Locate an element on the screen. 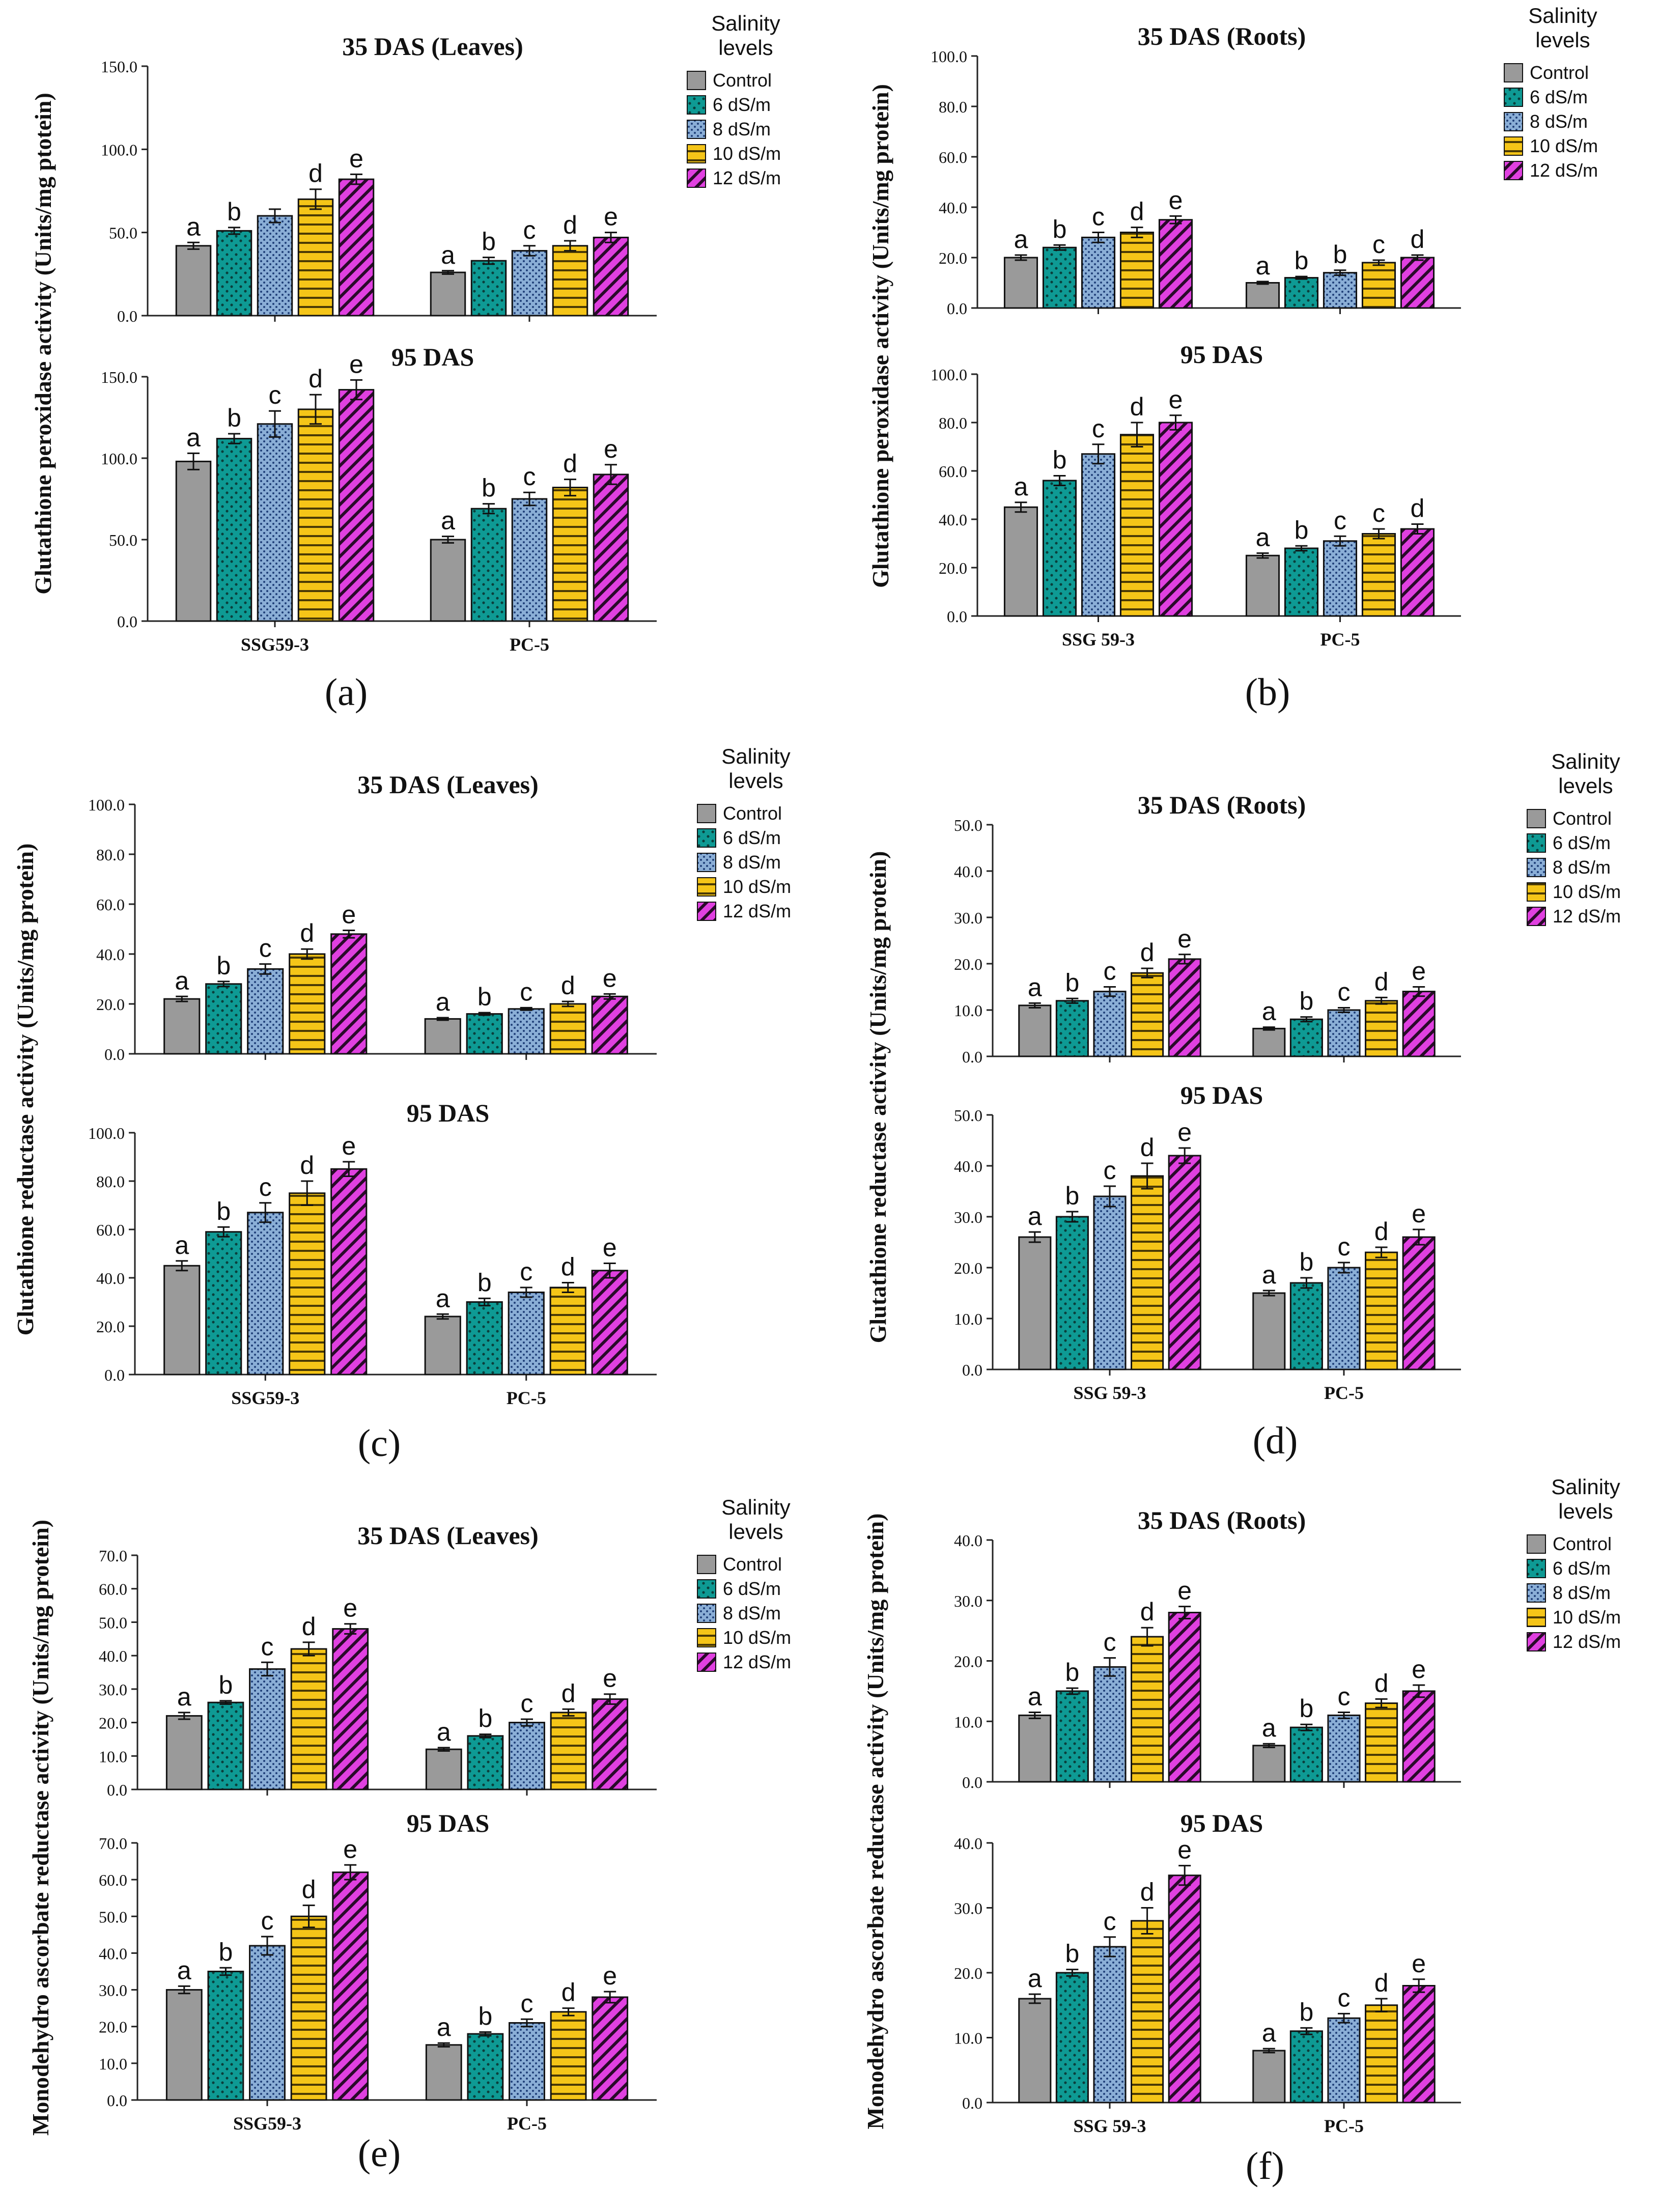  panel-caption: (d) is located at coordinates (1275, 1440).